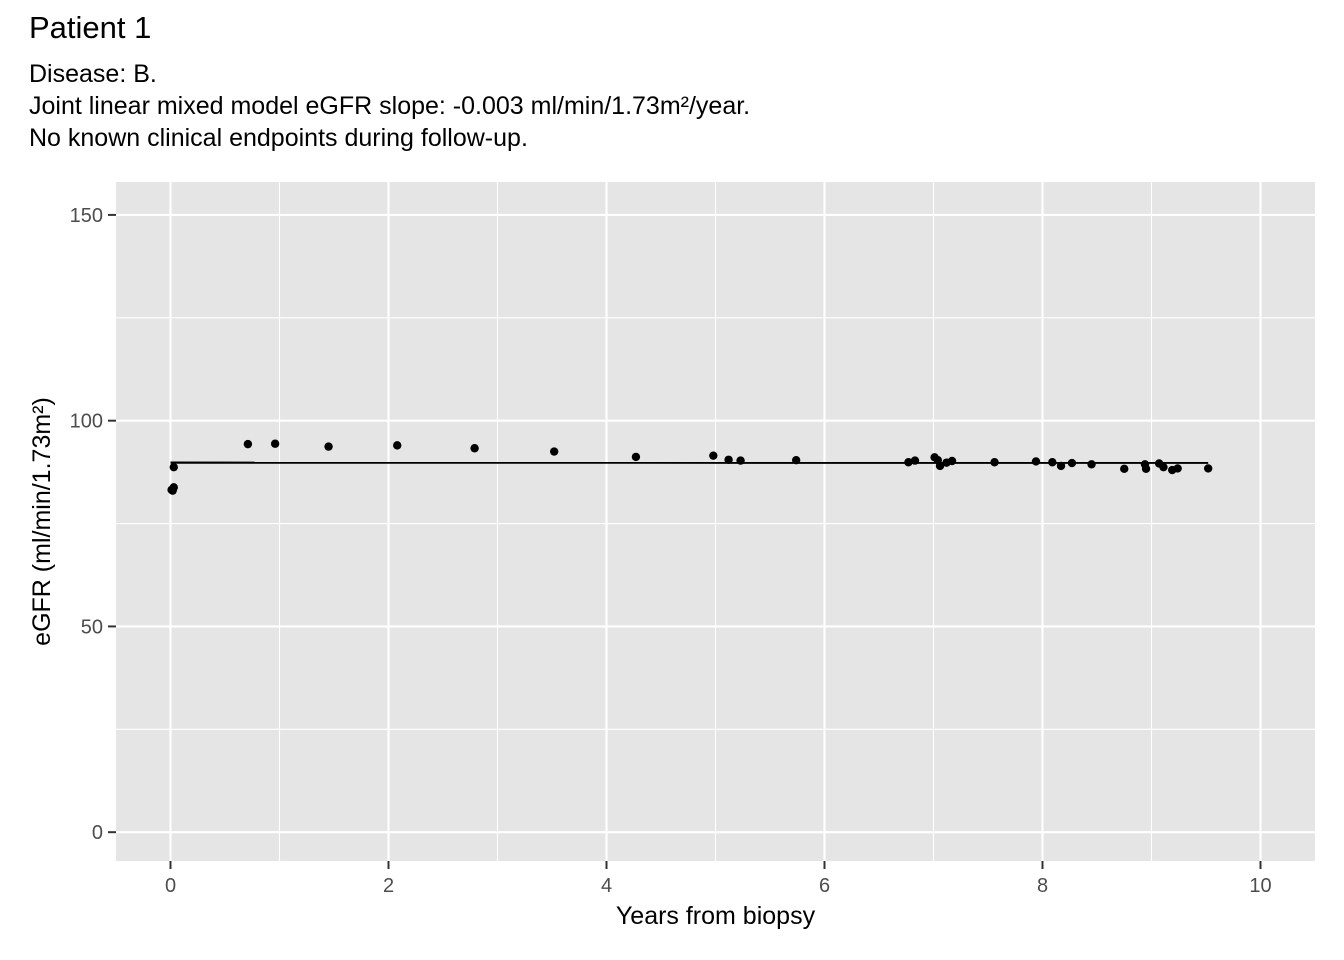  Describe the element at coordinates (606, 886) in the screenshot. I see `x-tick-label: 4` at that location.